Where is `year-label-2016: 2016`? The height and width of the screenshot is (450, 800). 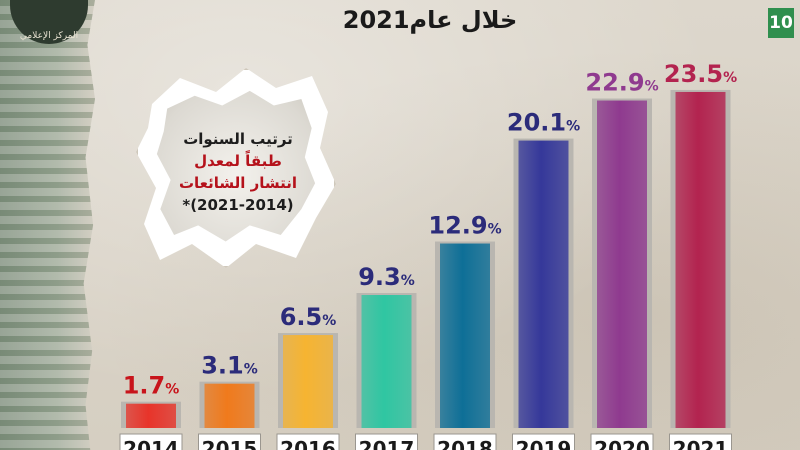
year-label-2016: 2016 is located at coordinates (308, 443).